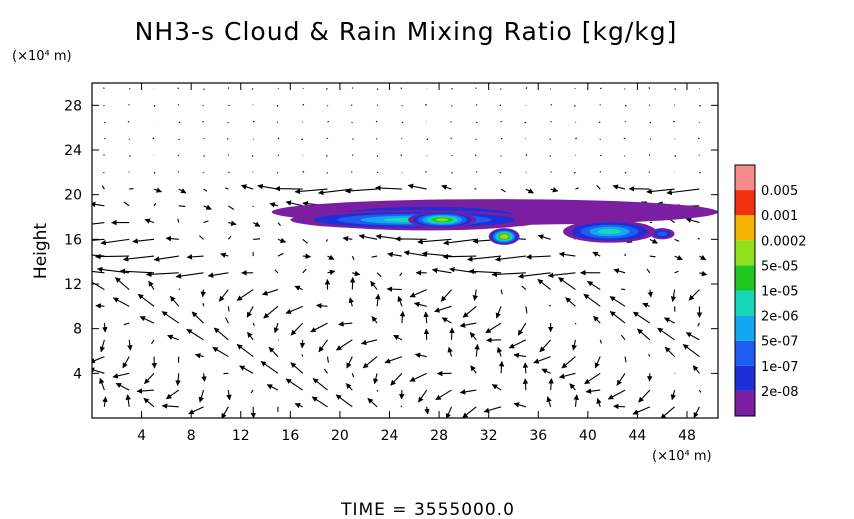 The width and height of the screenshot is (854, 519). I want to click on x-tick-label-0: 4, so click(141, 436).